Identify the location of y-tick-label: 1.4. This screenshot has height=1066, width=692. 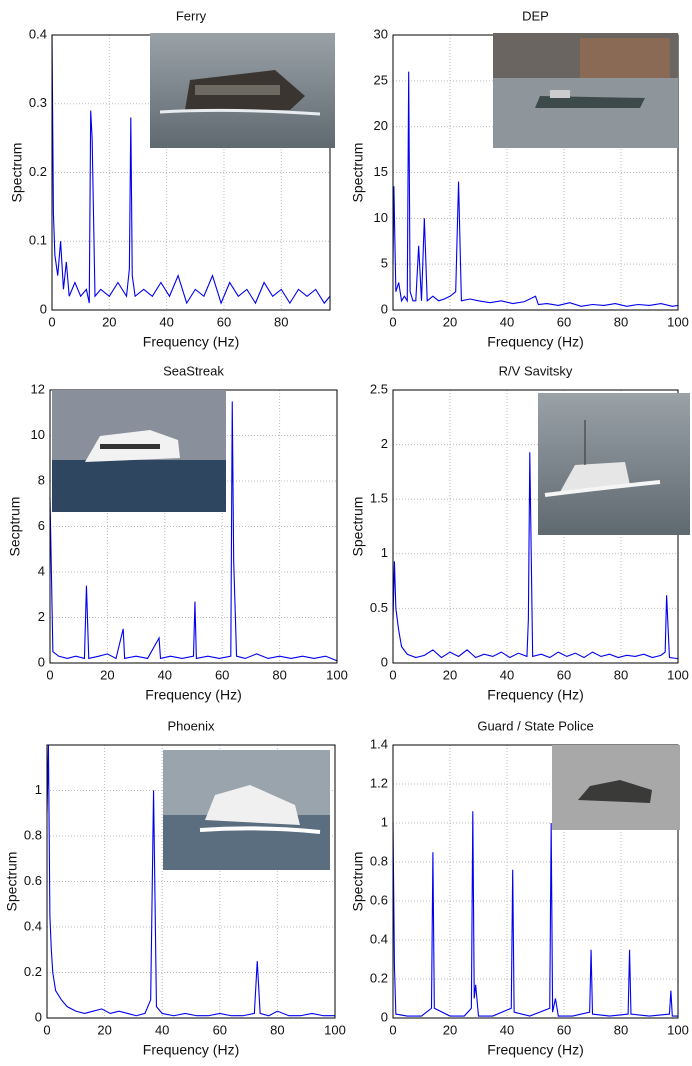
(379, 743).